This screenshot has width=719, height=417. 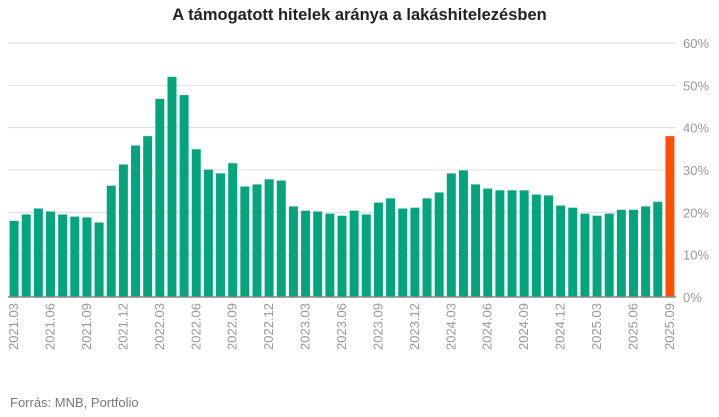 I want to click on x-tick-label: 2024.09, so click(x=523, y=326).